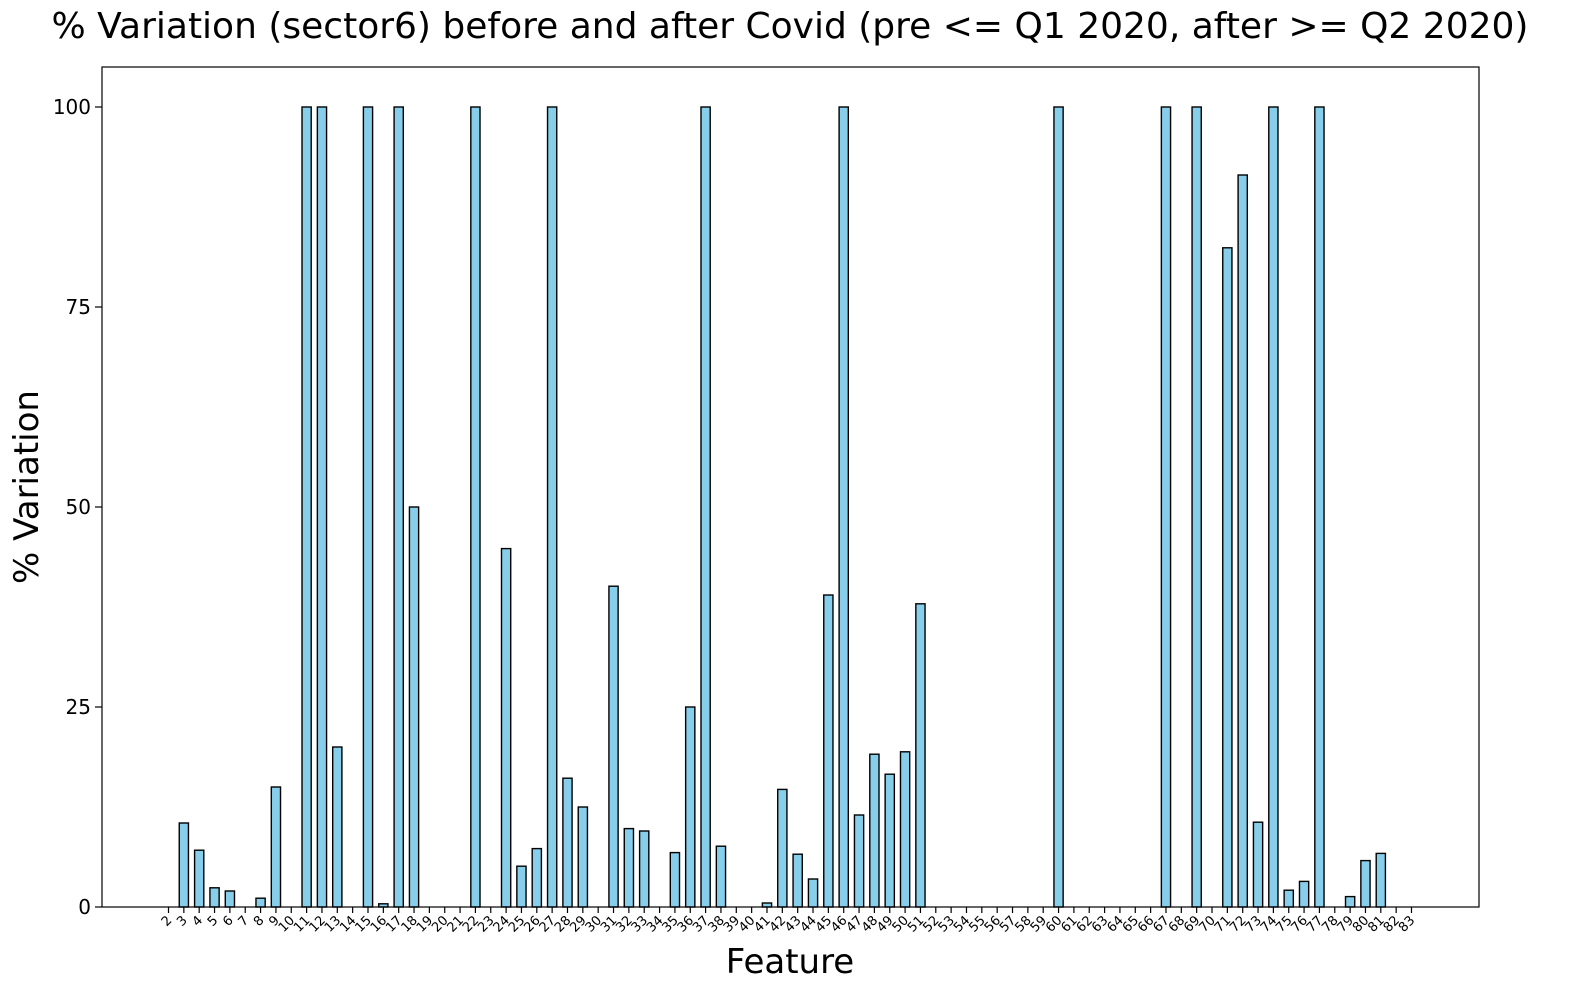  I want to click on x-tick-label-8: 8, so click(259, 921).